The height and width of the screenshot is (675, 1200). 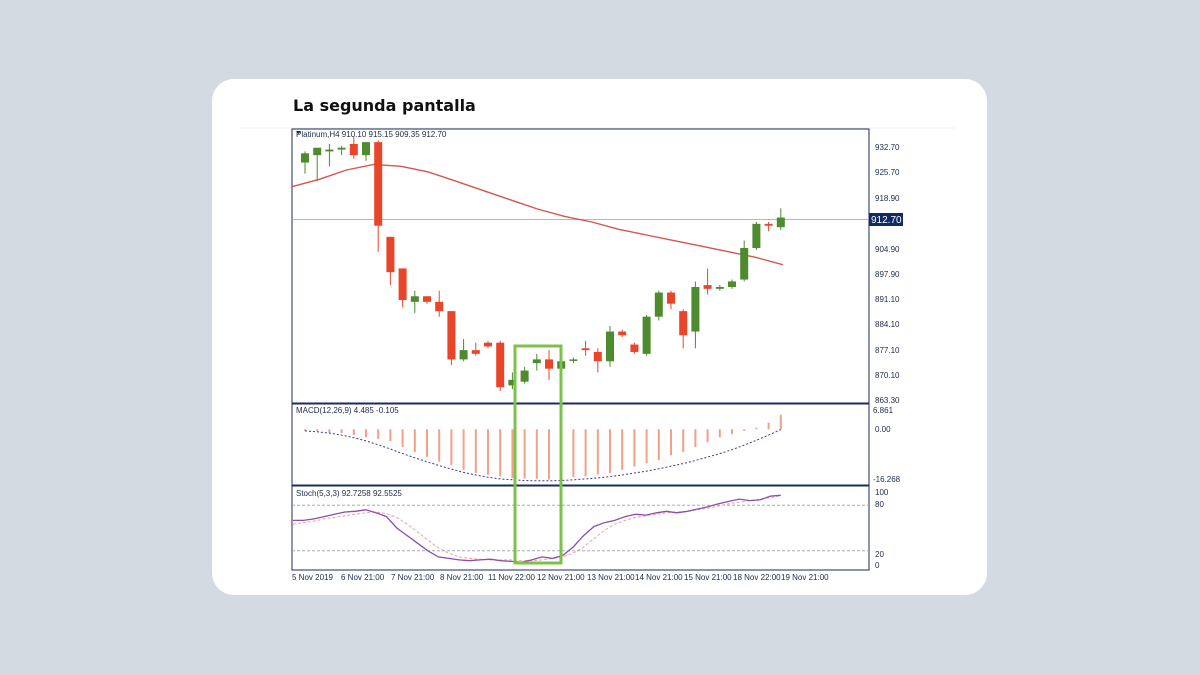 I want to click on time-tick: 7 Nov 21:00, so click(x=413, y=577).